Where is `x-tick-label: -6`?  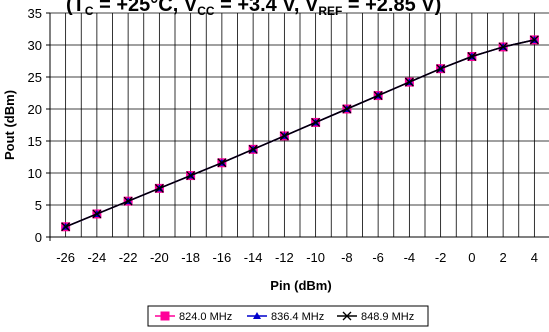 x-tick-label: -6 is located at coordinates (378, 257).